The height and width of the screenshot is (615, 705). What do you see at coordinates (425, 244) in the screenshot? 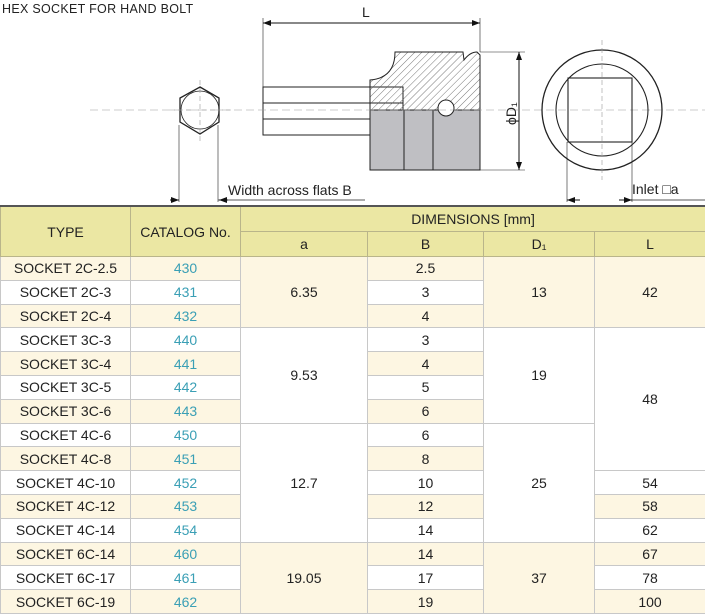
I see `header-b: B` at bounding box center [425, 244].